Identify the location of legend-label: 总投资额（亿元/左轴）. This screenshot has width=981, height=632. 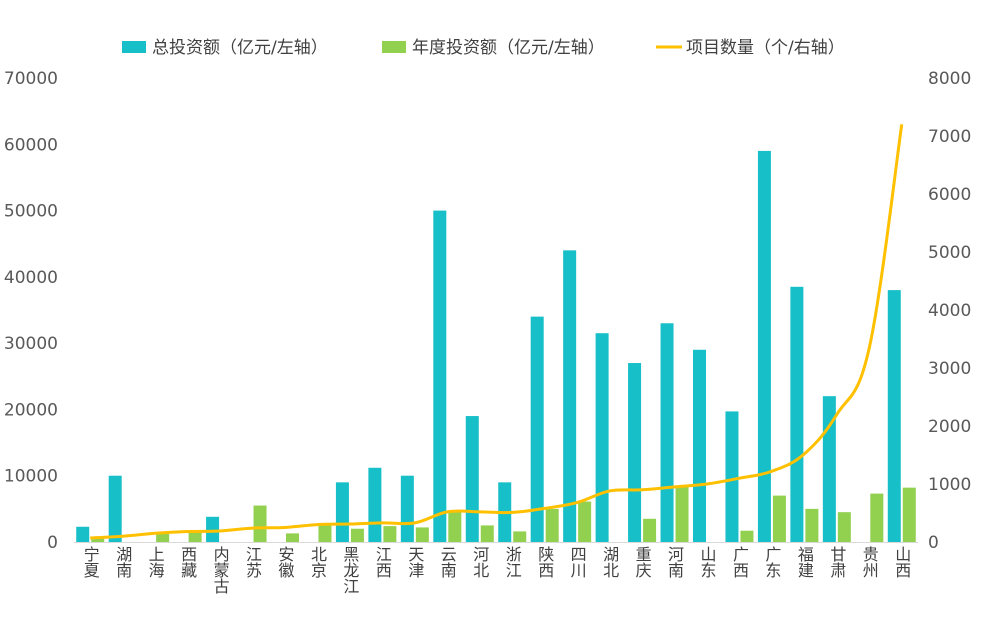
(240, 48).